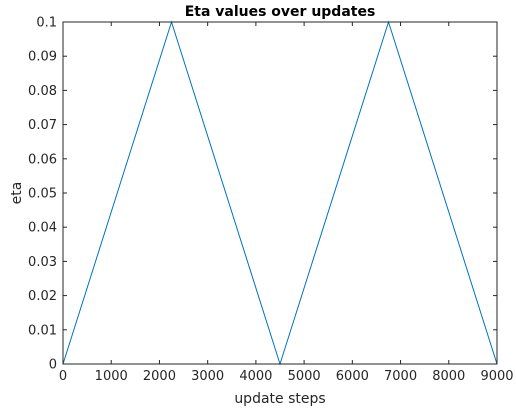  What do you see at coordinates (17, 193) in the screenshot?
I see `y-axis-label: eta` at bounding box center [17, 193].